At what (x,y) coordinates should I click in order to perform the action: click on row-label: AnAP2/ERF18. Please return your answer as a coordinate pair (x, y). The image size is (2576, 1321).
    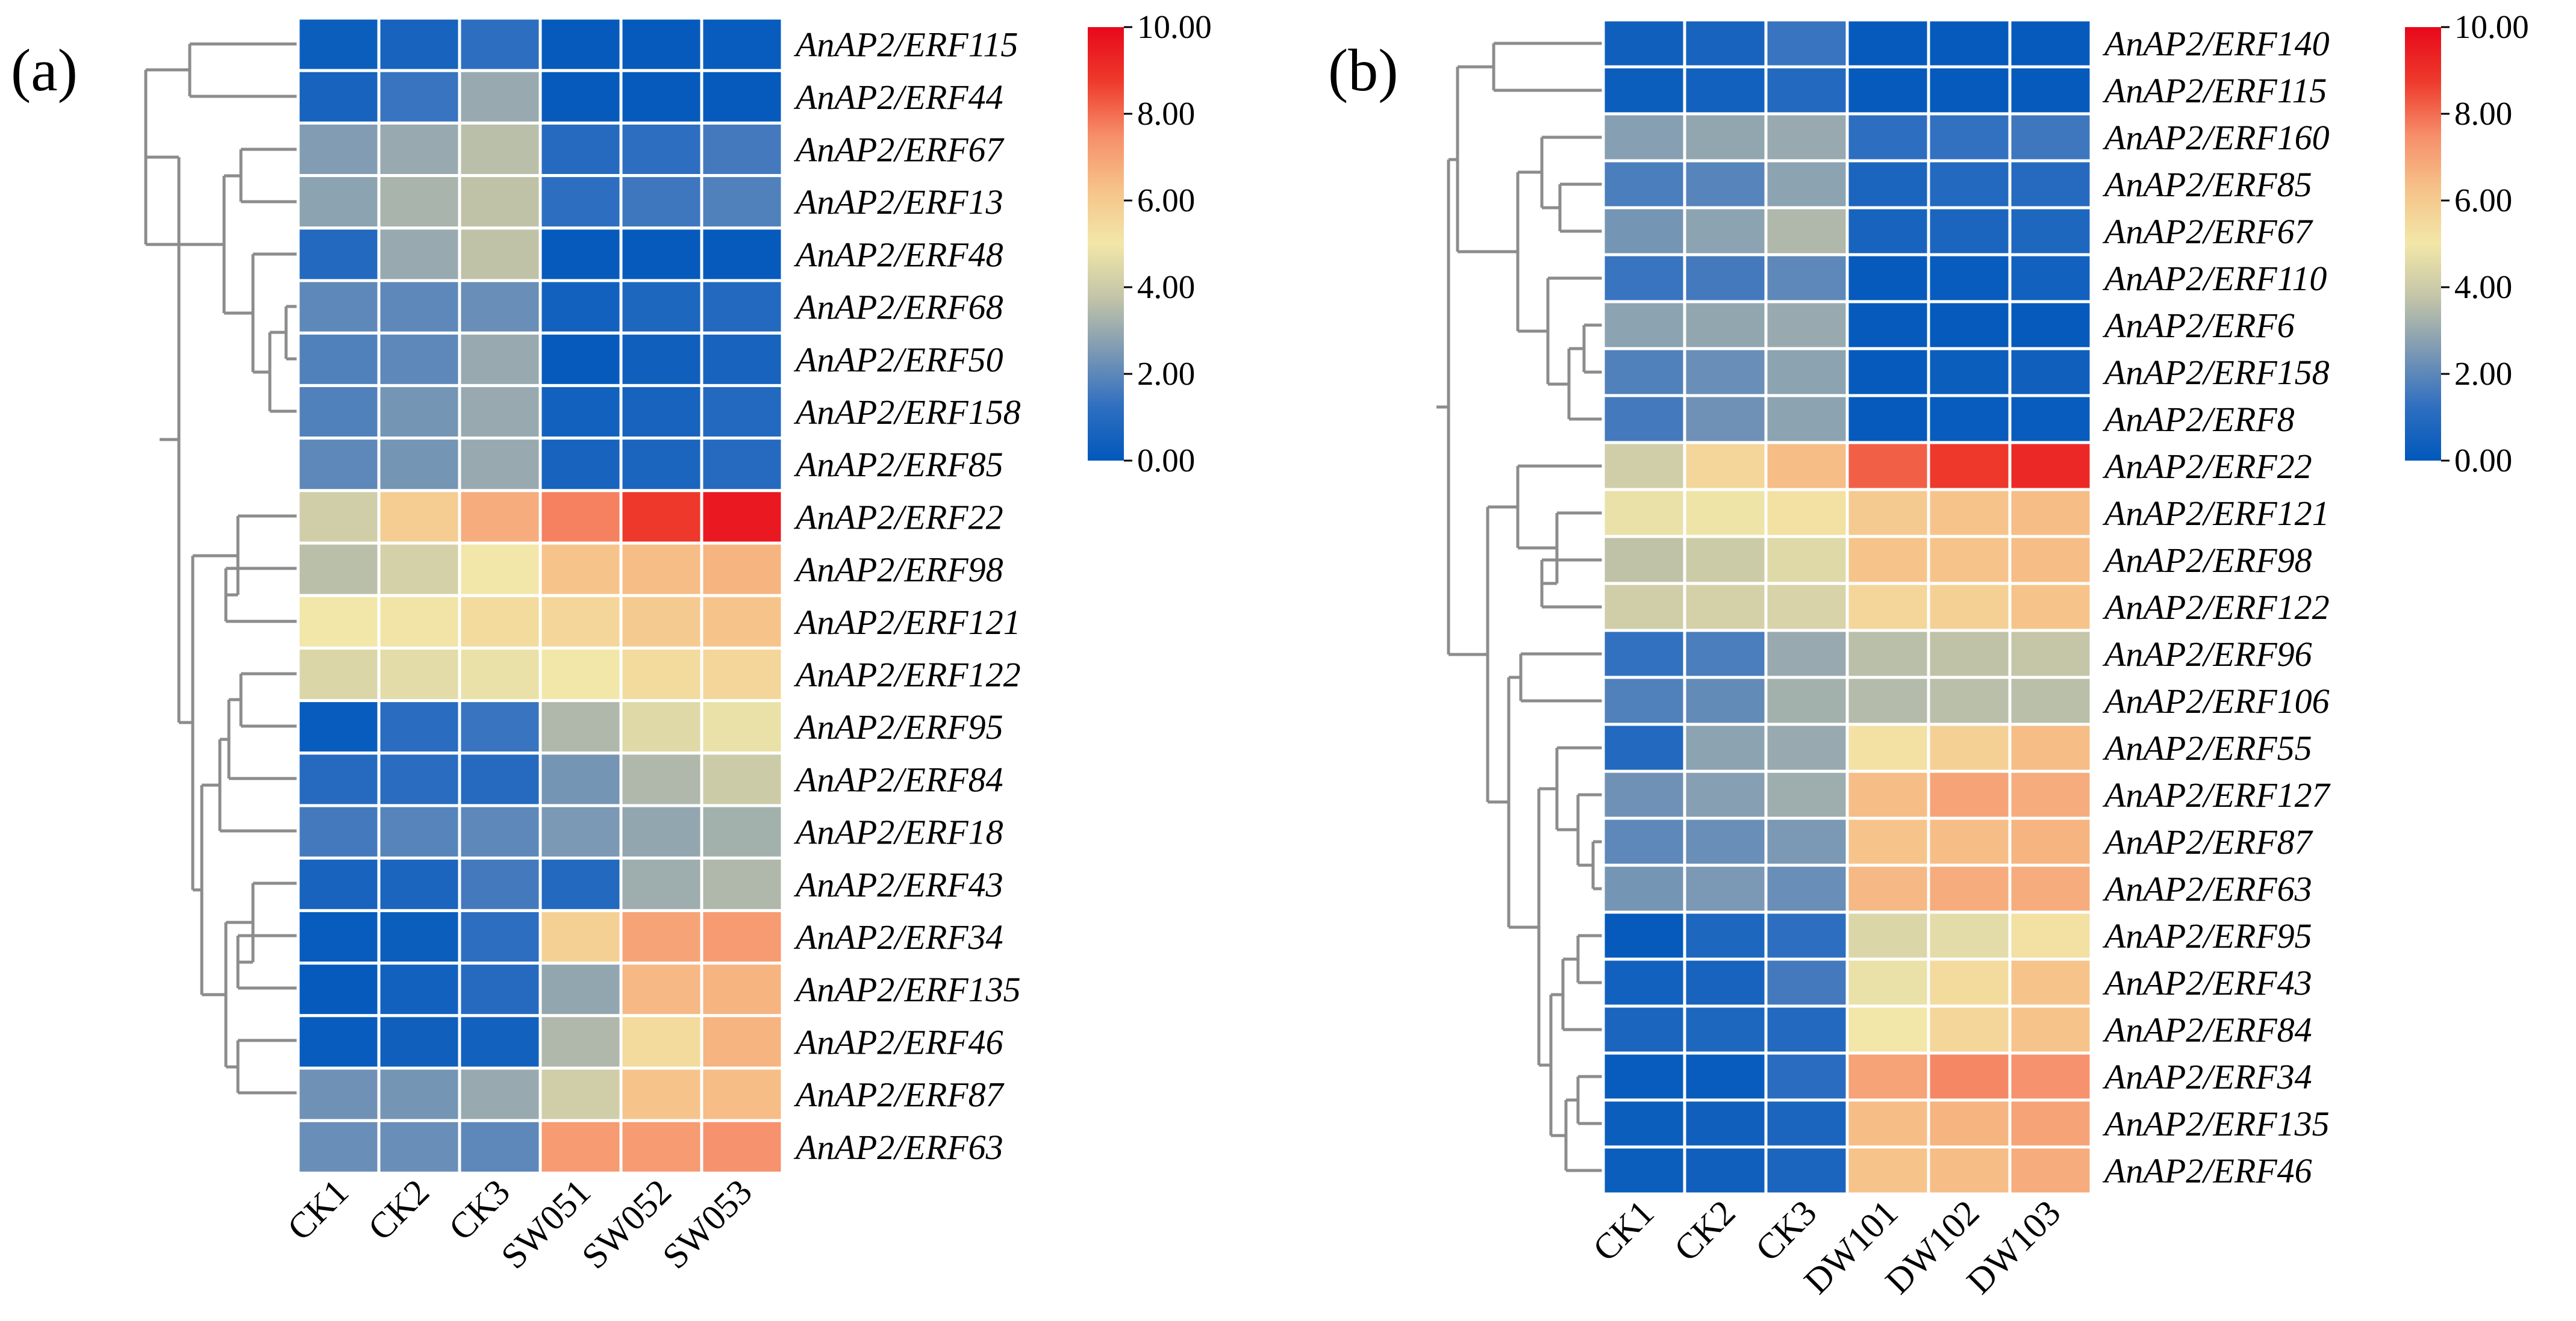
    Looking at the image, I should click on (898, 832).